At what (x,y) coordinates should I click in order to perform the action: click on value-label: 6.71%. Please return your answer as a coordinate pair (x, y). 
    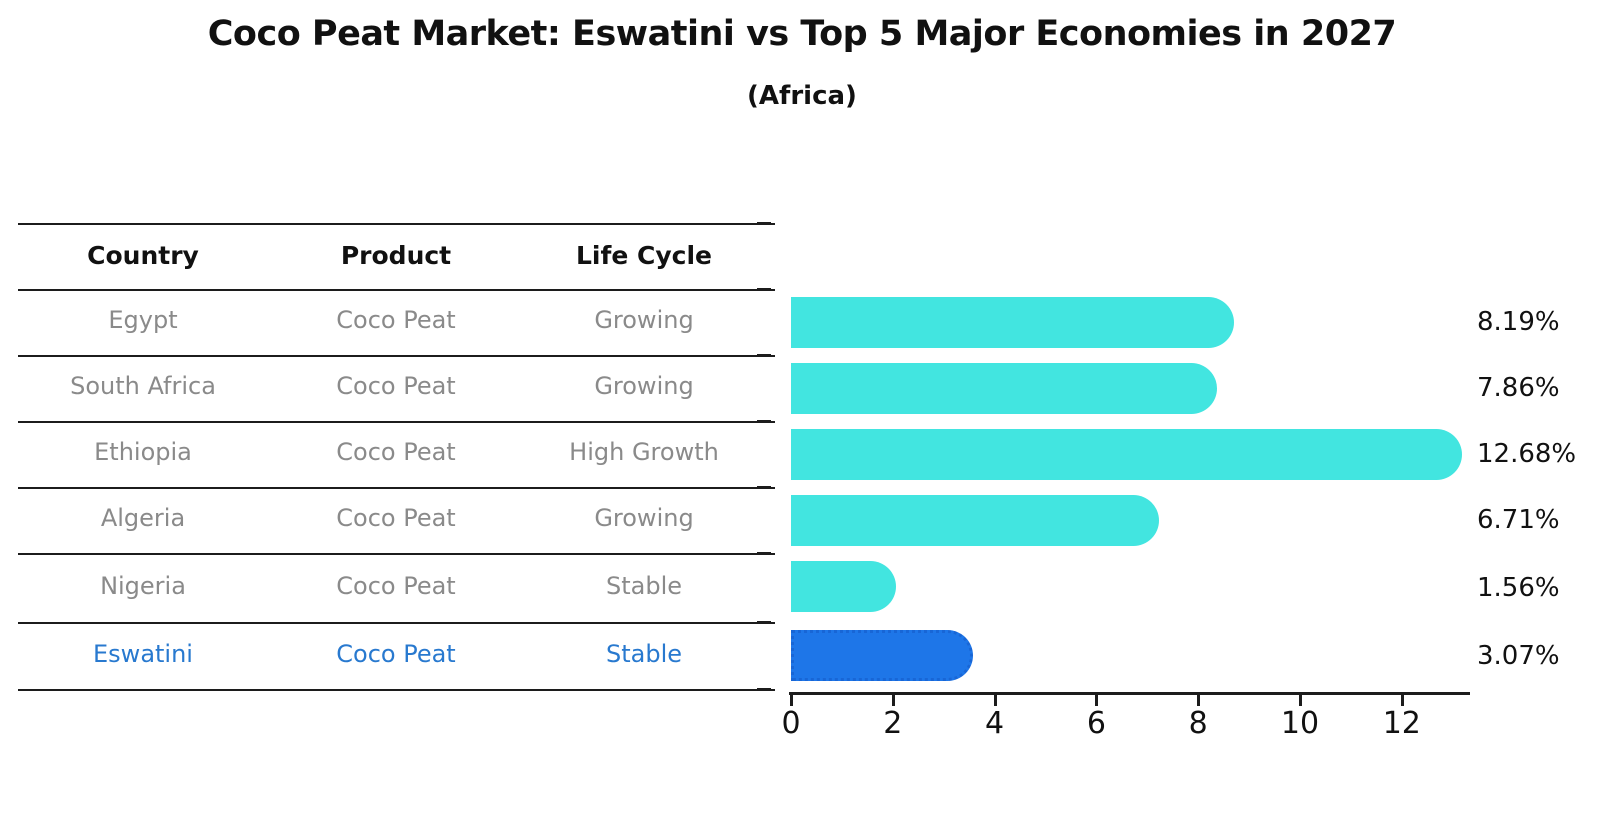
    Looking at the image, I should click on (1518, 520).